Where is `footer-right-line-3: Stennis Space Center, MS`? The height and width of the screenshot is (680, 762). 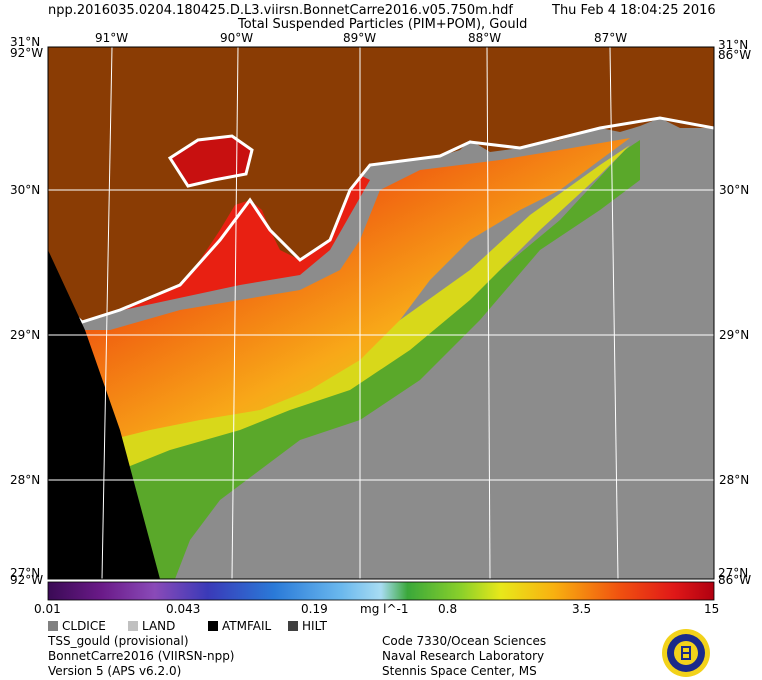 footer-right-line-3: Stennis Space Center, MS is located at coordinates (459, 671).